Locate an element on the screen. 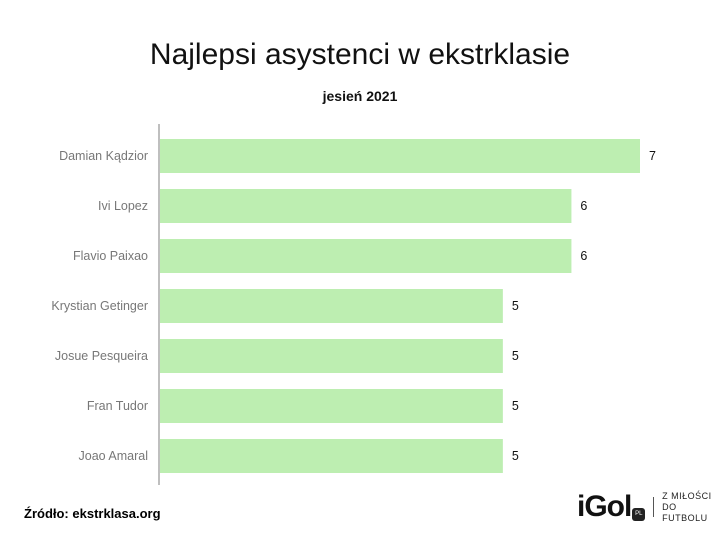  logo-tagline: Z MIŁOŚCI DO FUTBOLU is located at coordinates (691, 507).